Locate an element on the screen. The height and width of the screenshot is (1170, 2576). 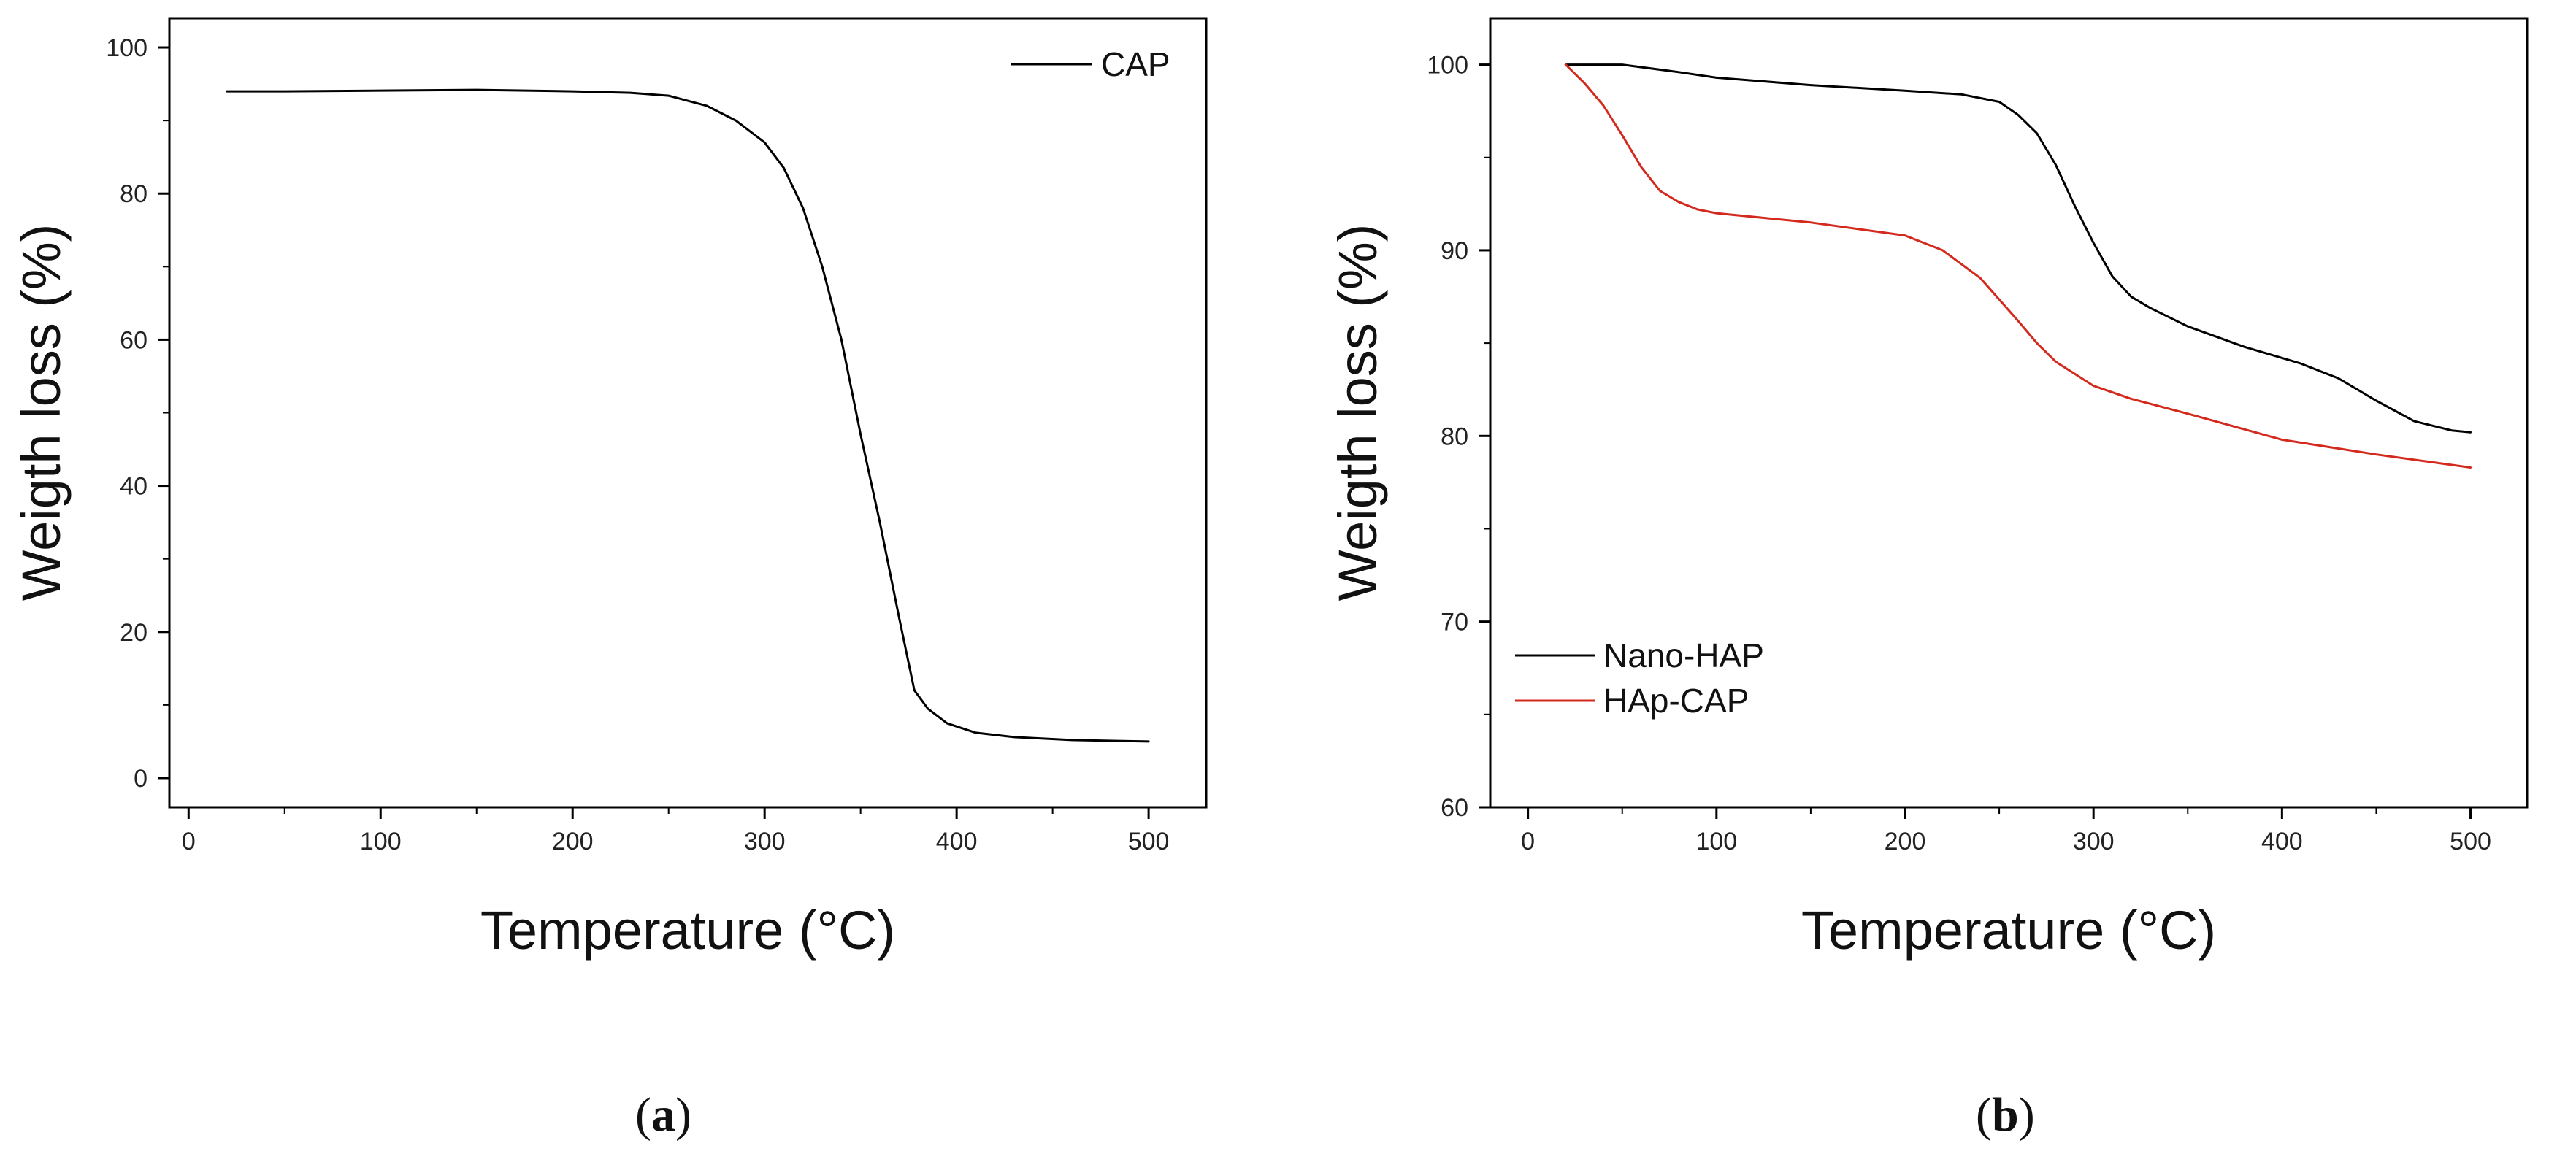
panel-a-legend: CAP is located at coordinates (1090, 64).